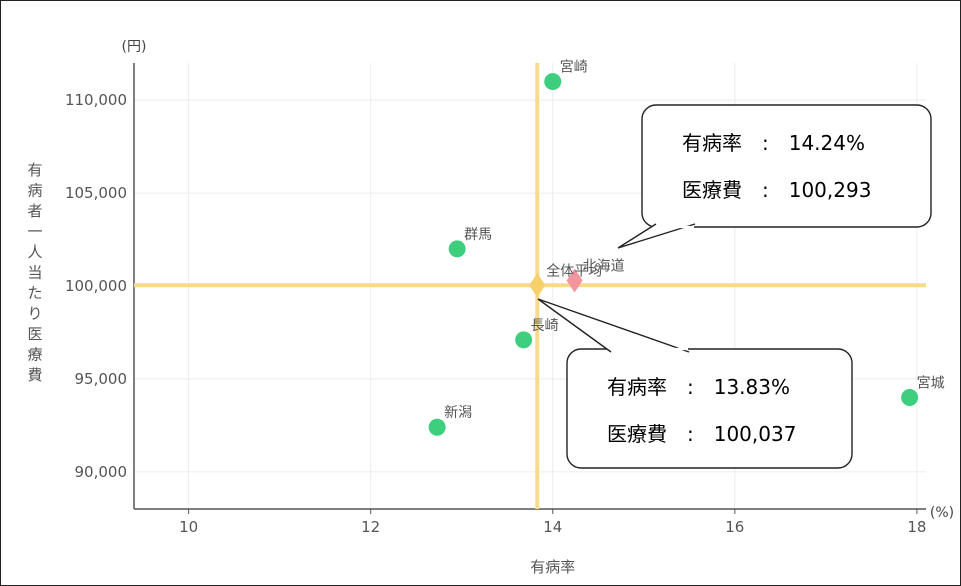  What do you see at coordinates (773, 143) in the screenshot?
I see `callout-line-prevalence: 有病率 : 14.24%` at bounding box center [773, 143].